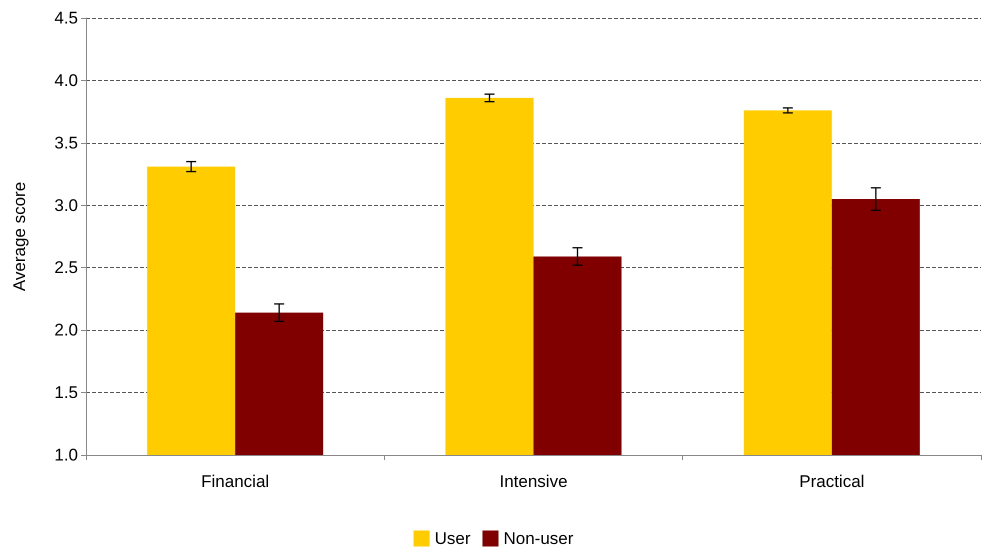  I want to click on y-tick-label: 4.0, so click(66, 80).